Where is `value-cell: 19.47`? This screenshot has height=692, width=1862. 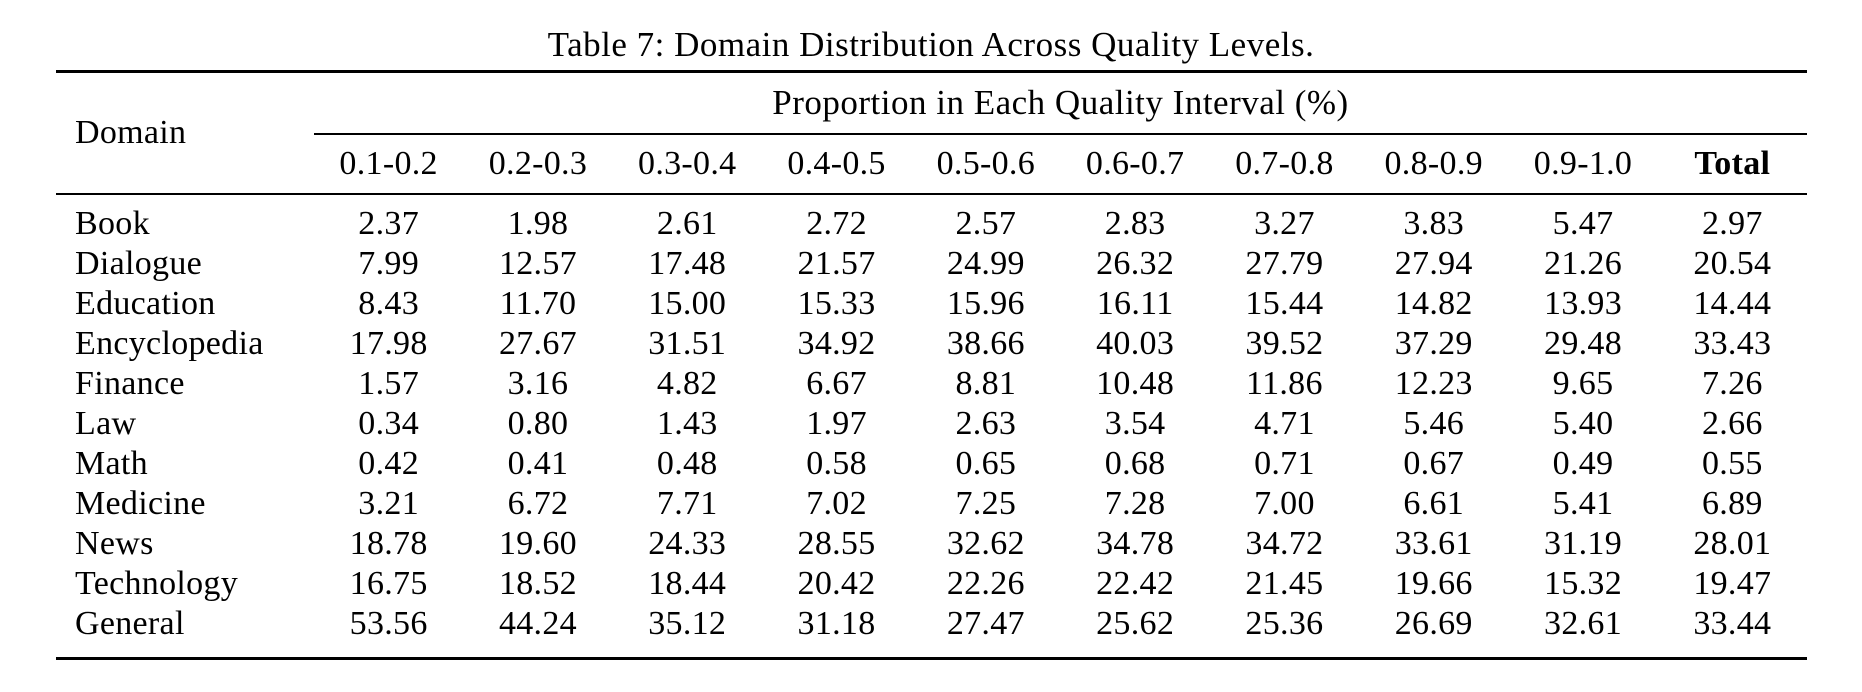
value-cell: 19.47 is located at coordinates (1732, 583).